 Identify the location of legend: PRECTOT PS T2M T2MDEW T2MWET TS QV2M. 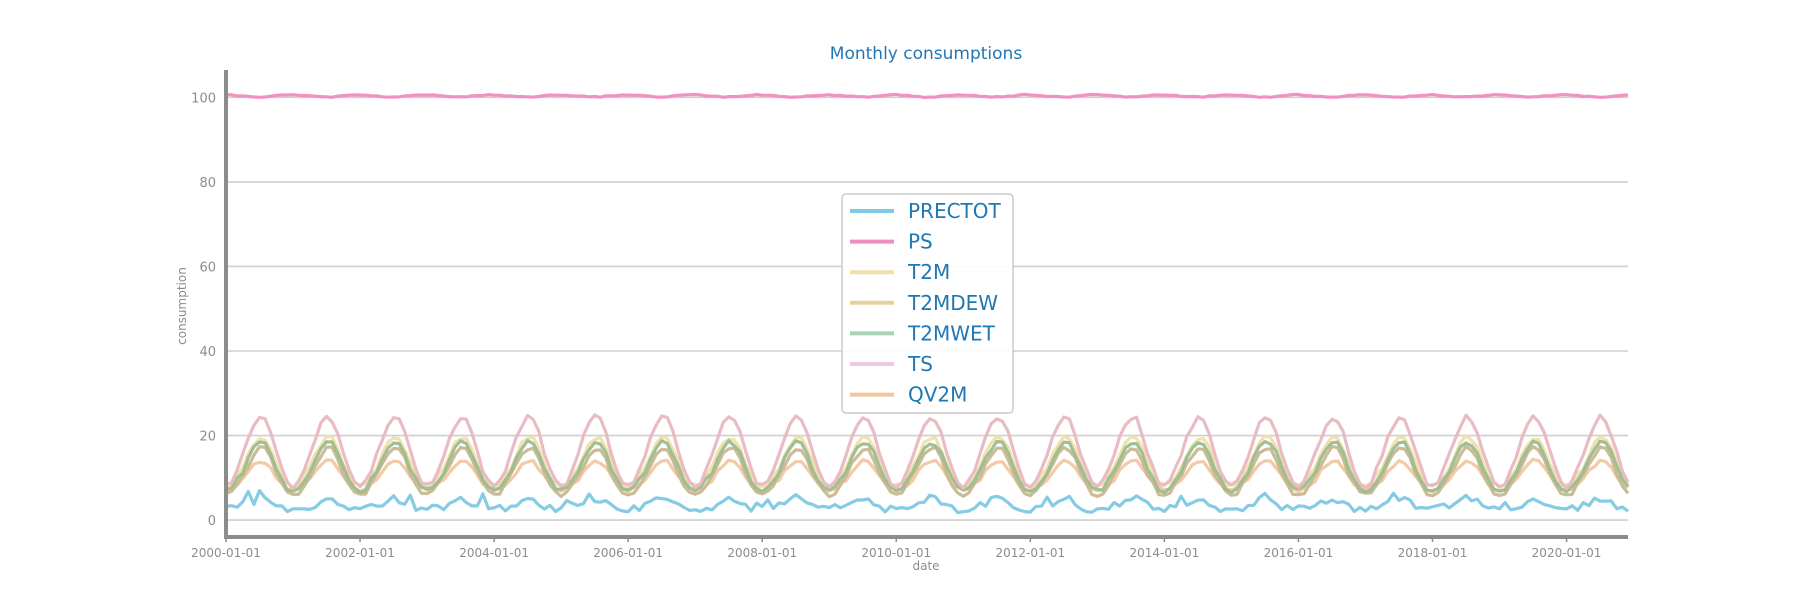
(927, 303).